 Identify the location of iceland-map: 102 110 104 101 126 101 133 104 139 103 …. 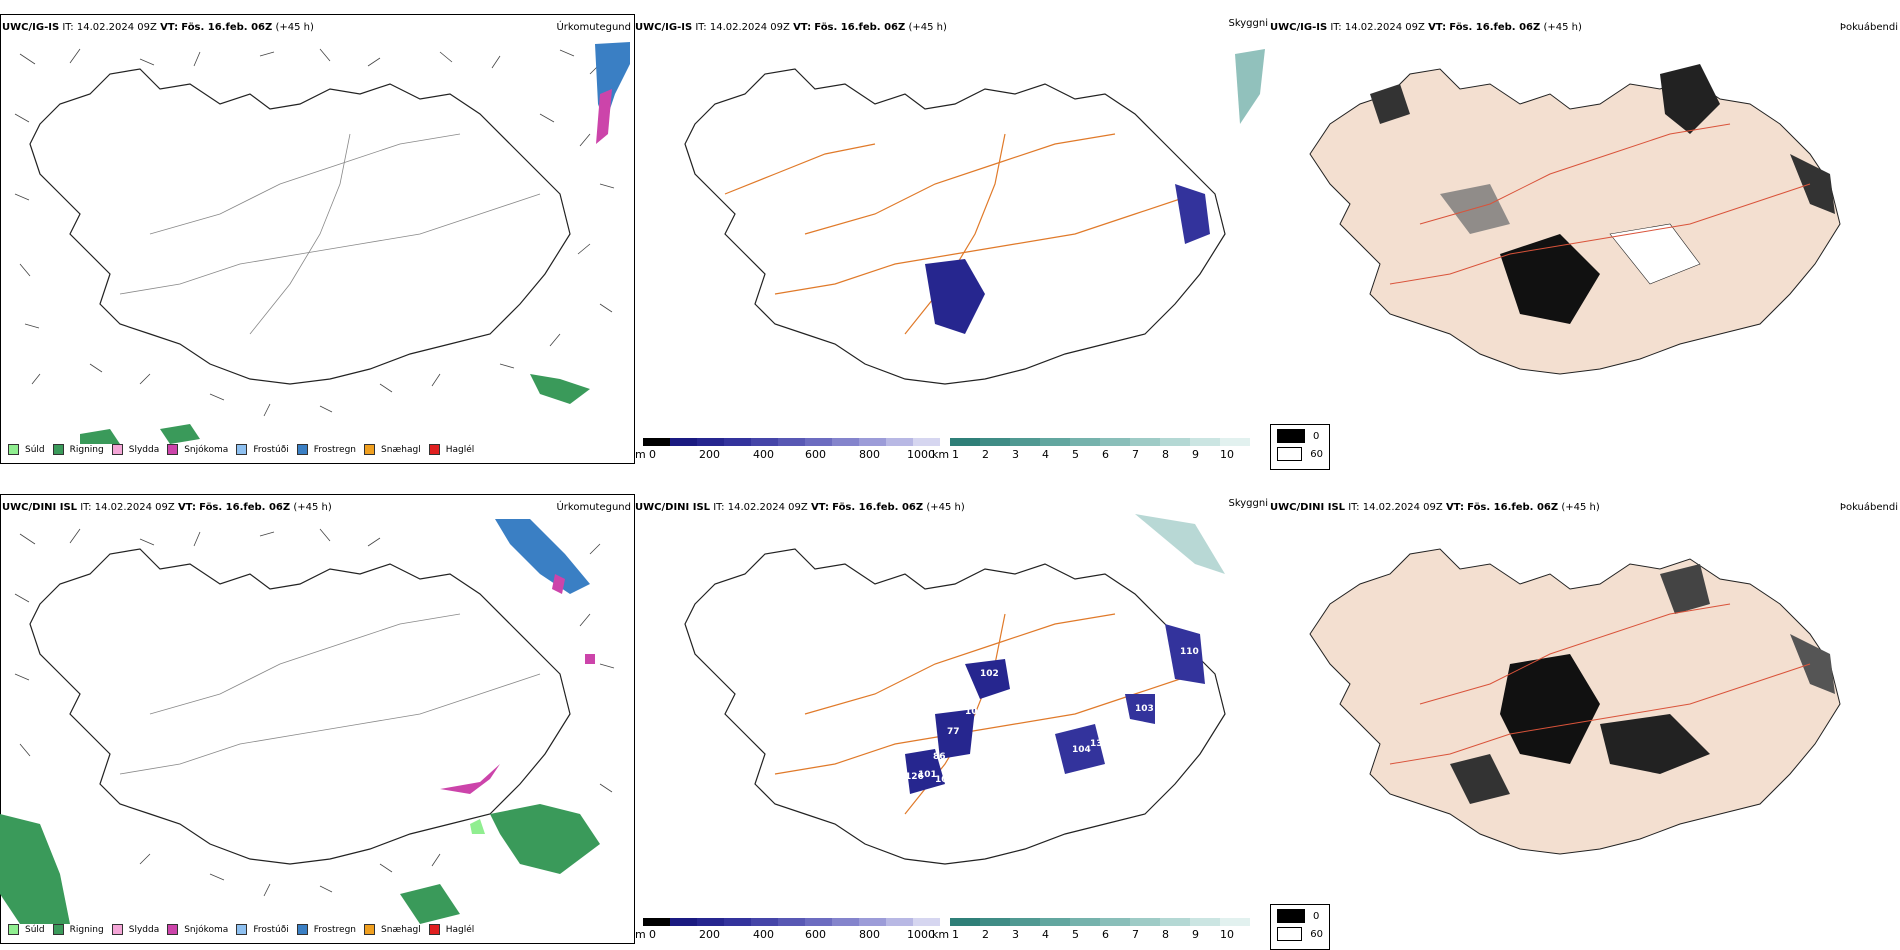
(955, 689).